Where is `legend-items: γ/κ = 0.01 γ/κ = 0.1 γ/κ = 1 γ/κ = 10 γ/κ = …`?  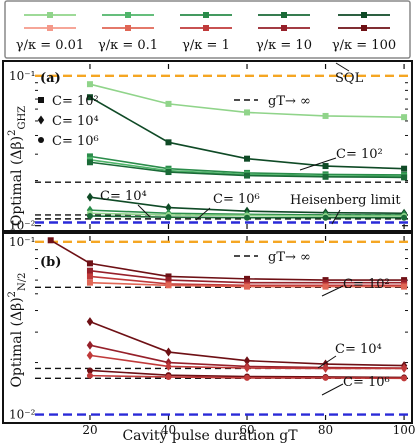 legend-items: γ/κ = 0.01 γ/κ = 0.1 γ/κ = 1 γ/κ = 10 γ/κ = … is located at coordinates (206, 32).